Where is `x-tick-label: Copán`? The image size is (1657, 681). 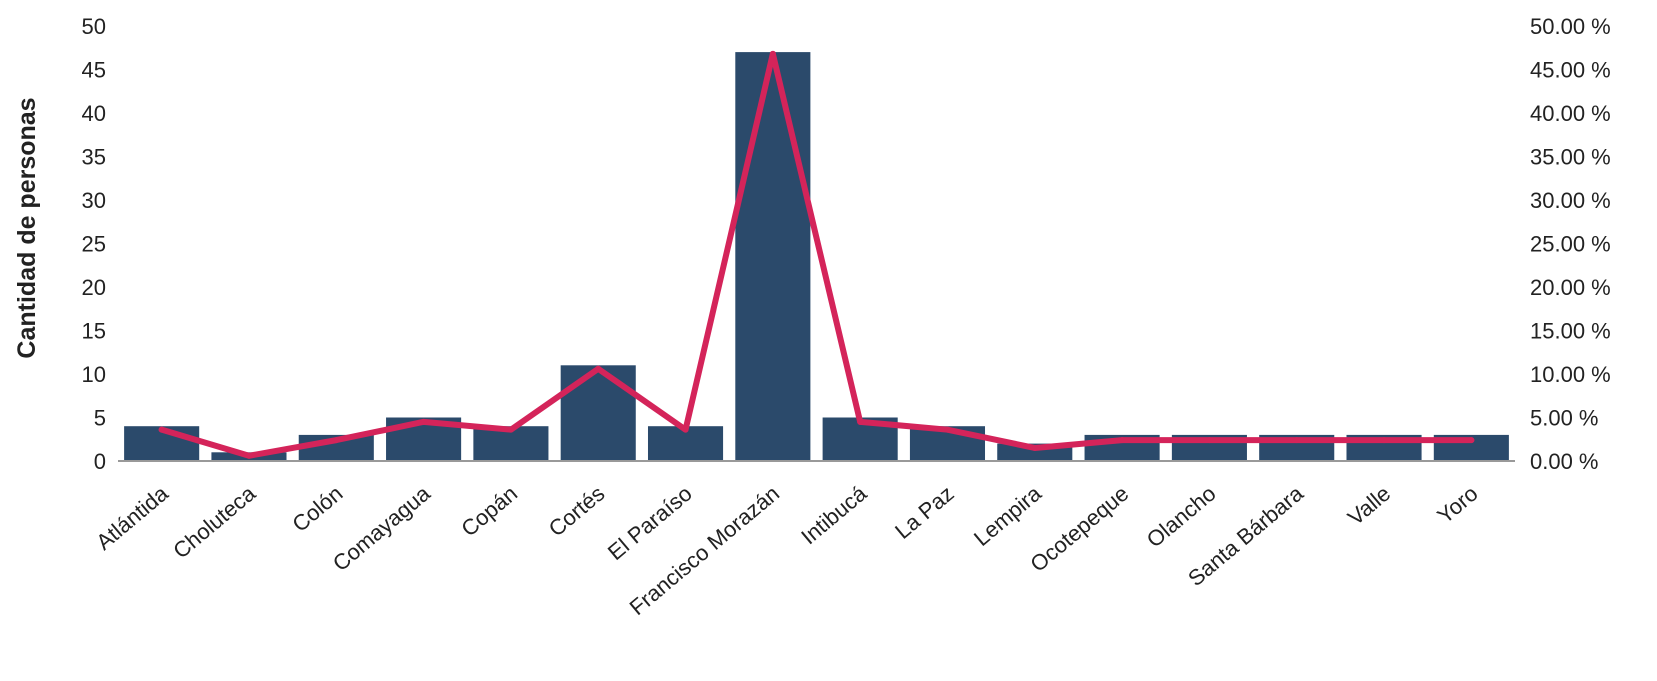 x-tick-label: Copán is located at coordinates (489, 511).